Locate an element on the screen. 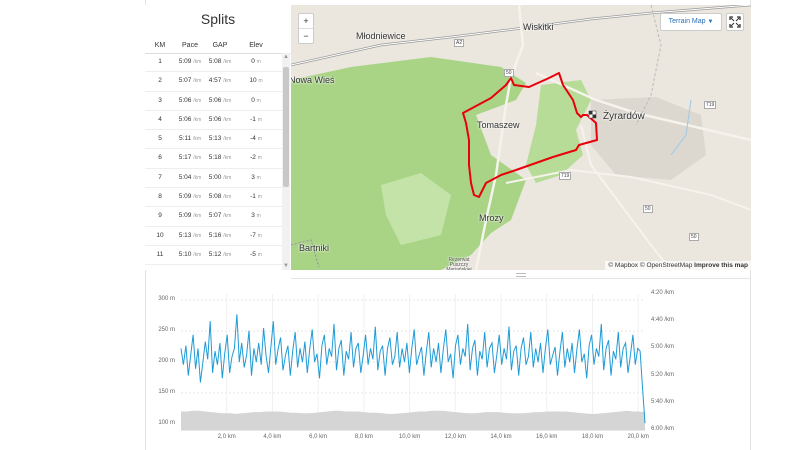 This screenshot has width=800, height=450. split-km-value: 7 is located at coordinates (160, 177).